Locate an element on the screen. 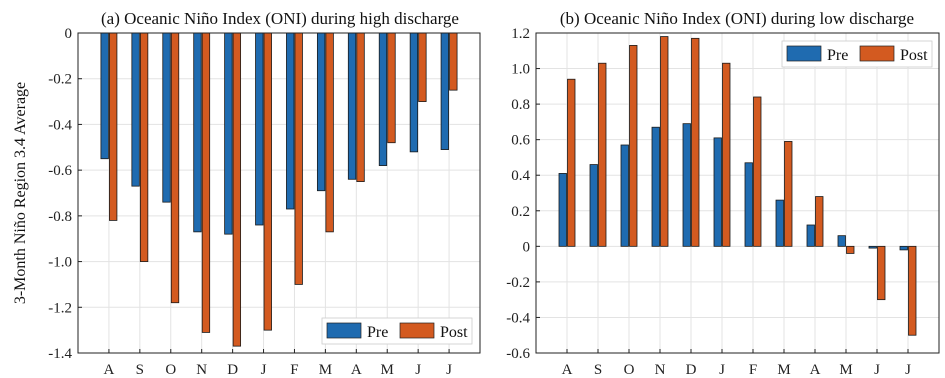  bar-post-F is located at coordinates (298, 158).